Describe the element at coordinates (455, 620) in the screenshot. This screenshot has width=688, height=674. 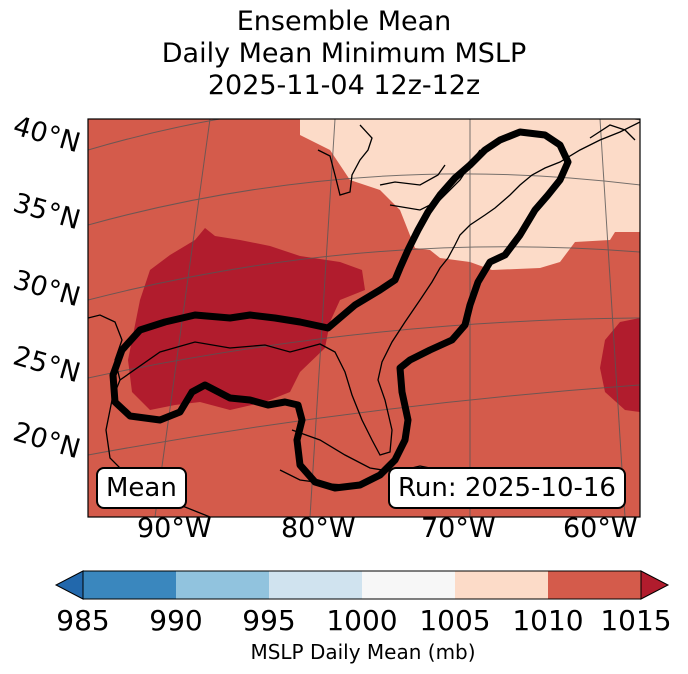
I see `colorbar-tick-1005: 1005` at that location.